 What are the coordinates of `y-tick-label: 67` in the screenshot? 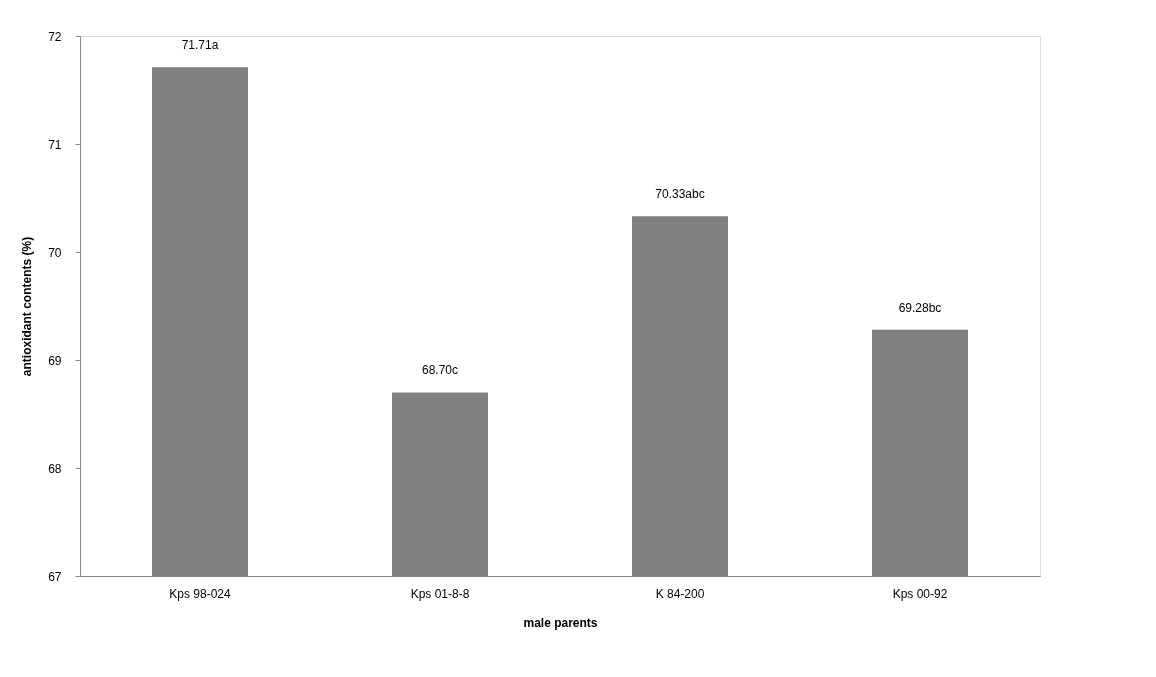 It's located at (55, 576).